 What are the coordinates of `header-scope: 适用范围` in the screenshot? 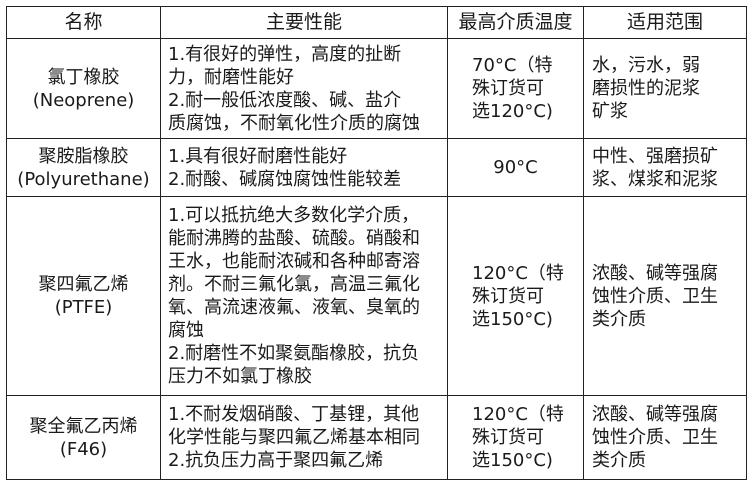 It's located at (665, 22).